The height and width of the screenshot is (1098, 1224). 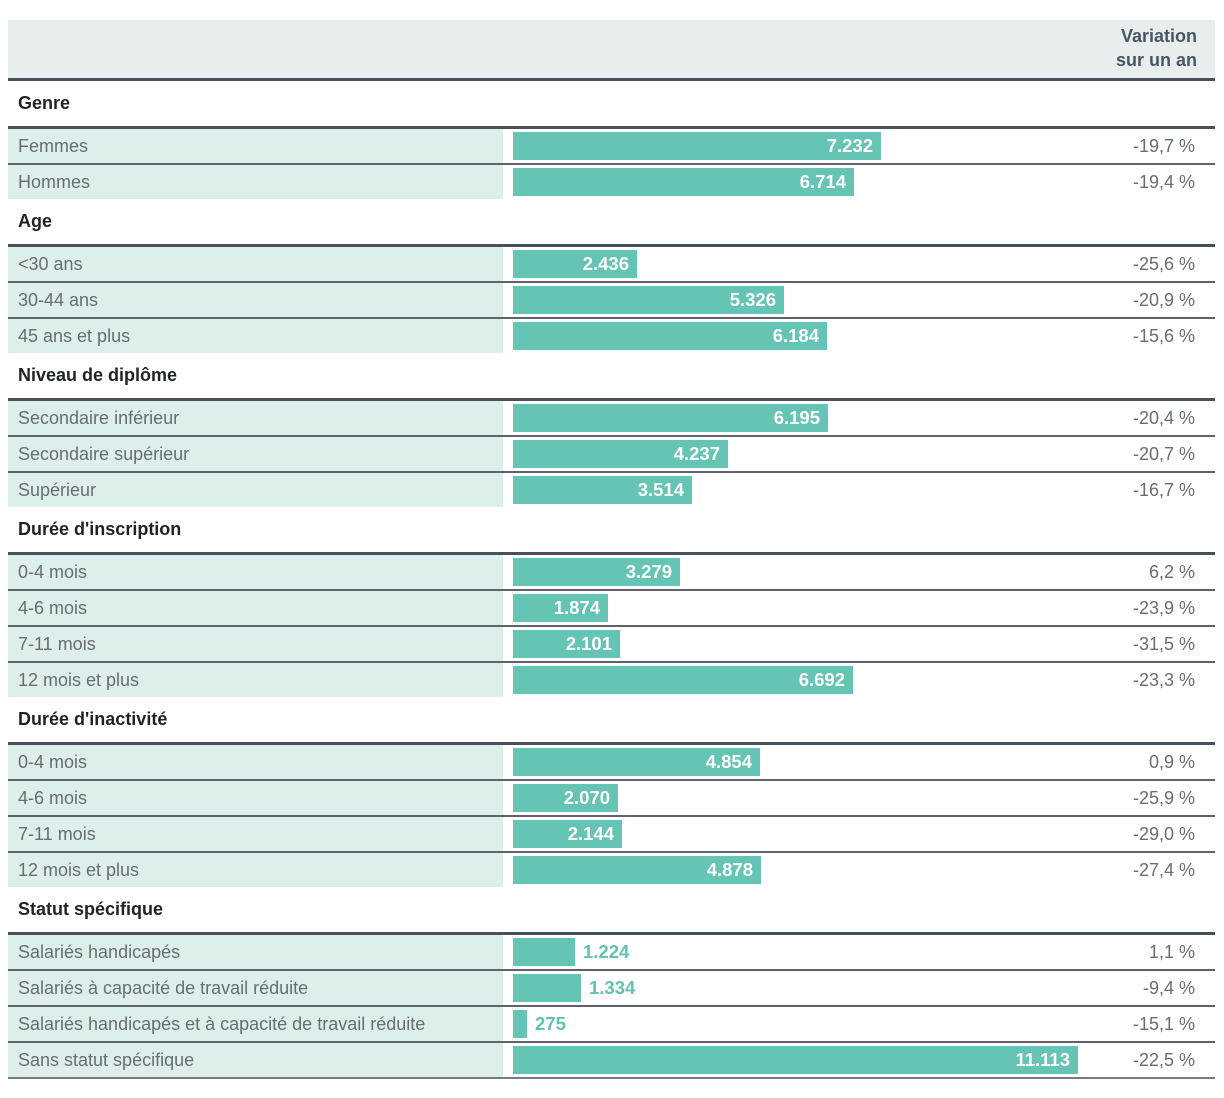 I want to click on row-label: Sans statut spécifique, so click(x=255, y=1060).